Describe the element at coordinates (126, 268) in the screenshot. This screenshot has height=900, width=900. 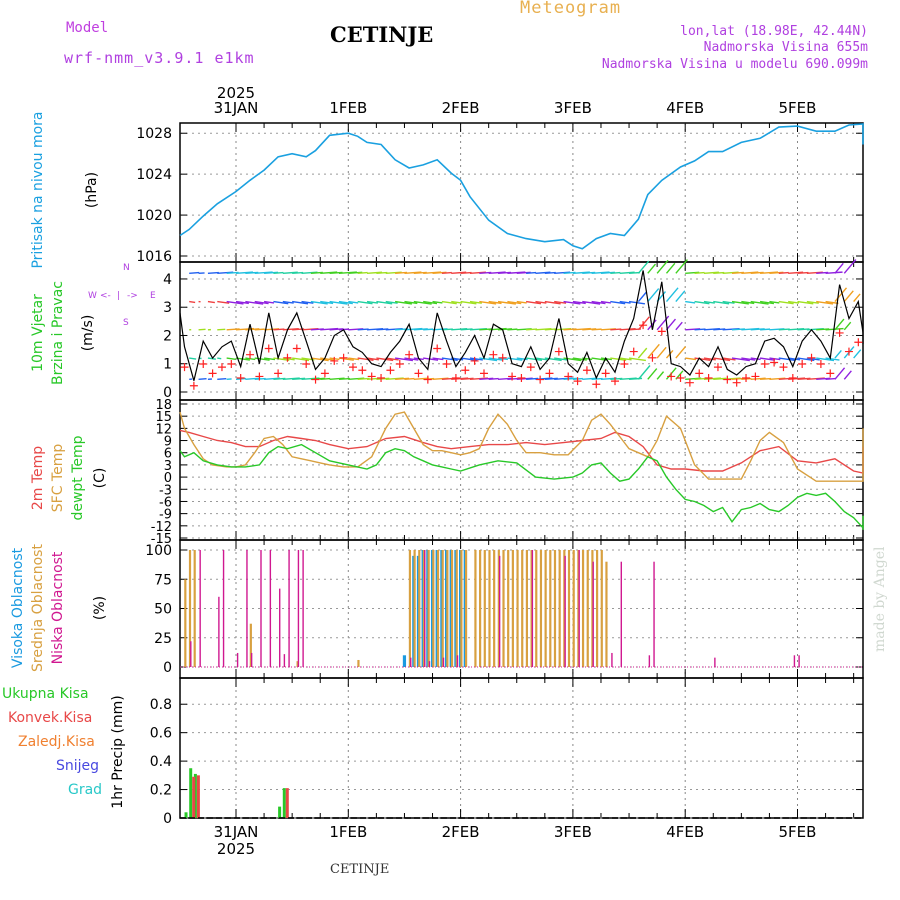
I see `dir-north: N` at that location.